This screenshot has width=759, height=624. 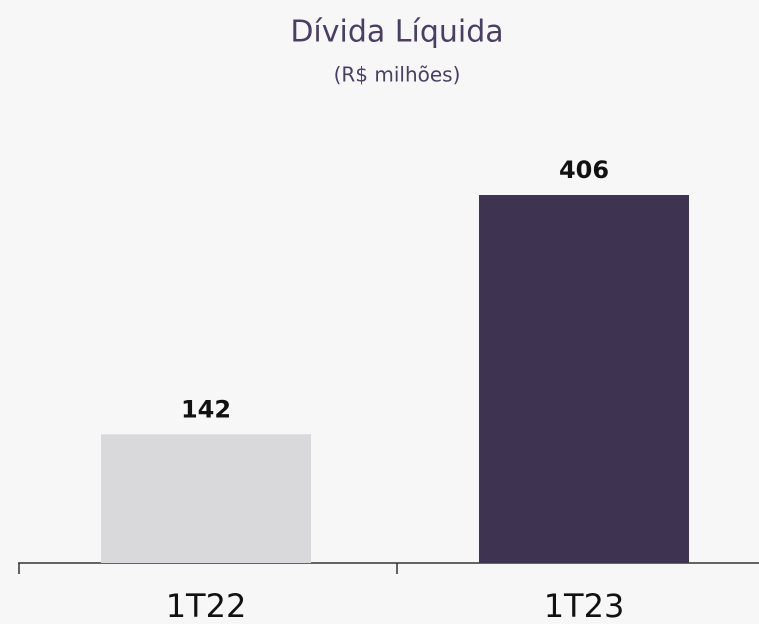 I want to click on value-label: 406, so click(x=584, y=170).